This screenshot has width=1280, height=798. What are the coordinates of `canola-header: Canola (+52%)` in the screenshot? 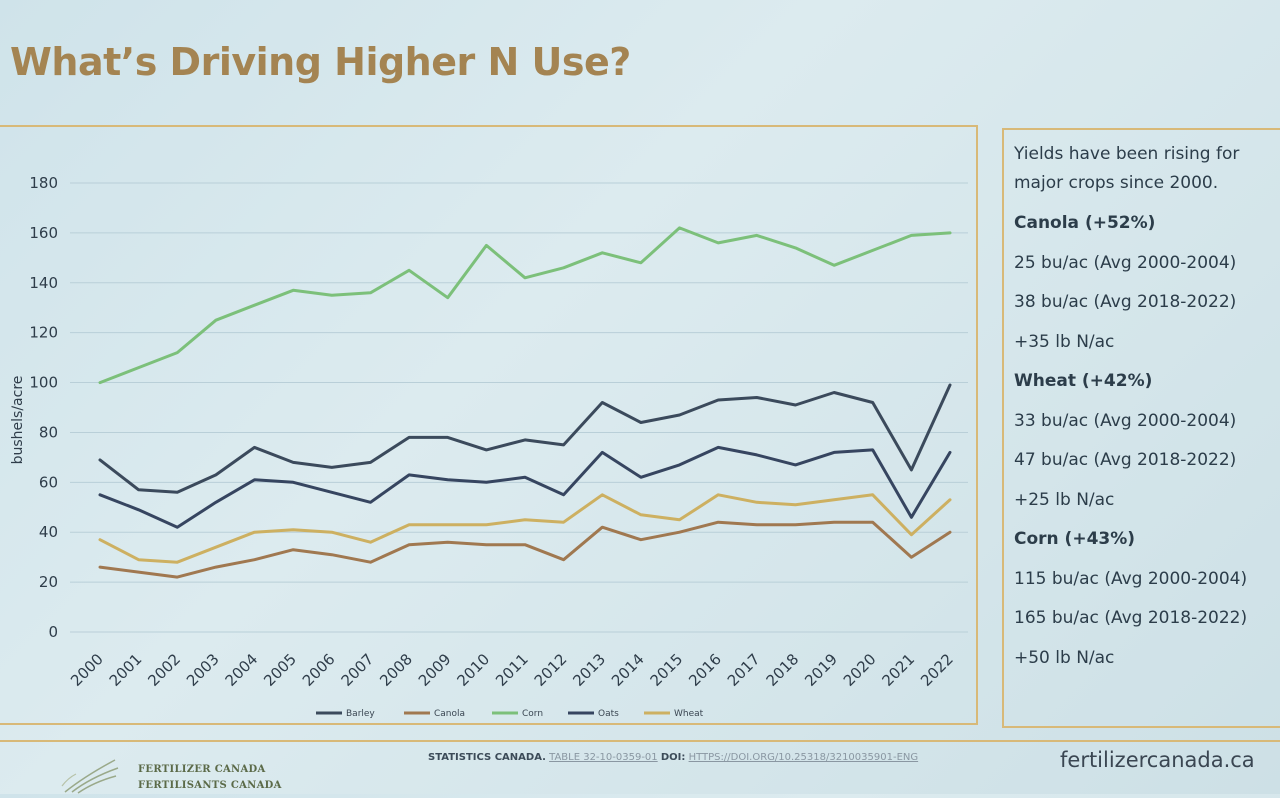 It's located at (1085, 223).